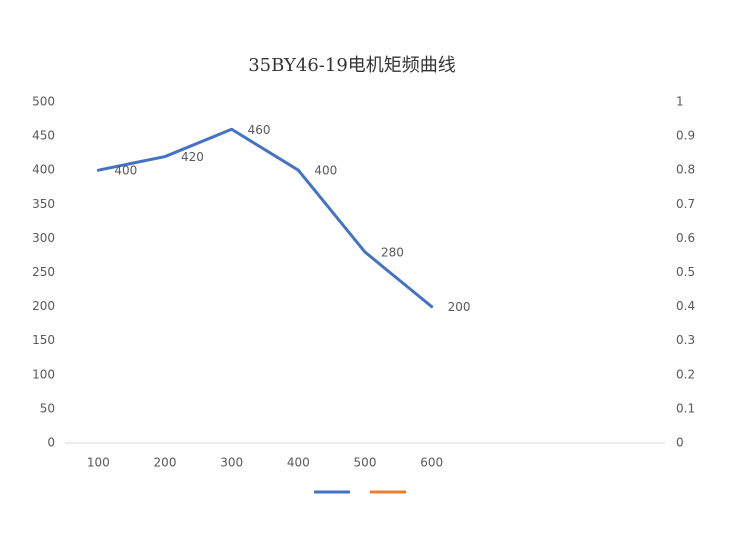  I want to click on y2-tick-label: 0.8, so click(685, 170).